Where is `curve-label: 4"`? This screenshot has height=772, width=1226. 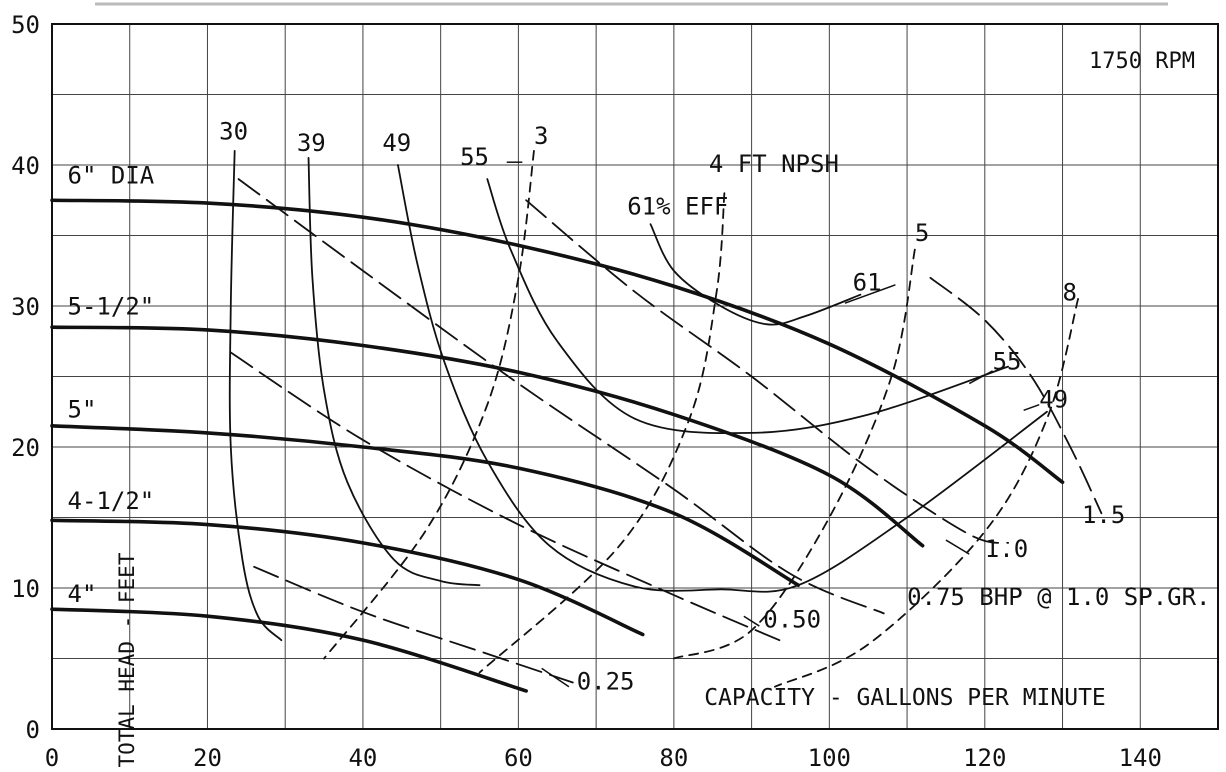 curve-label: 4" is located at coordinates (82, 594).